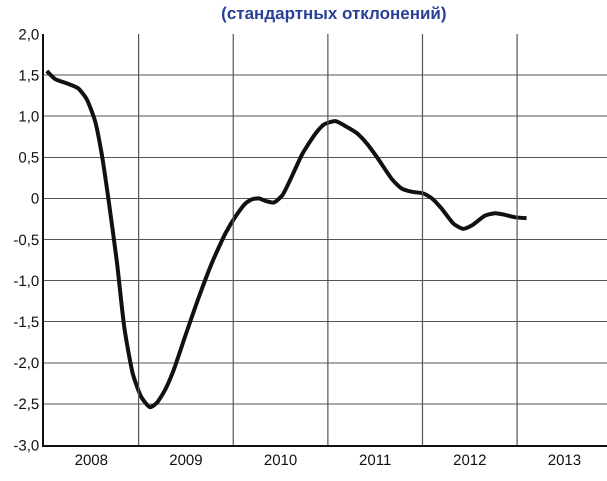 This screenshot has width=607, height=481. What do you see at coordinates (91, 460) in the screenshot?
I see `x-tick-label: 2008` at bounding box center [91, 460].